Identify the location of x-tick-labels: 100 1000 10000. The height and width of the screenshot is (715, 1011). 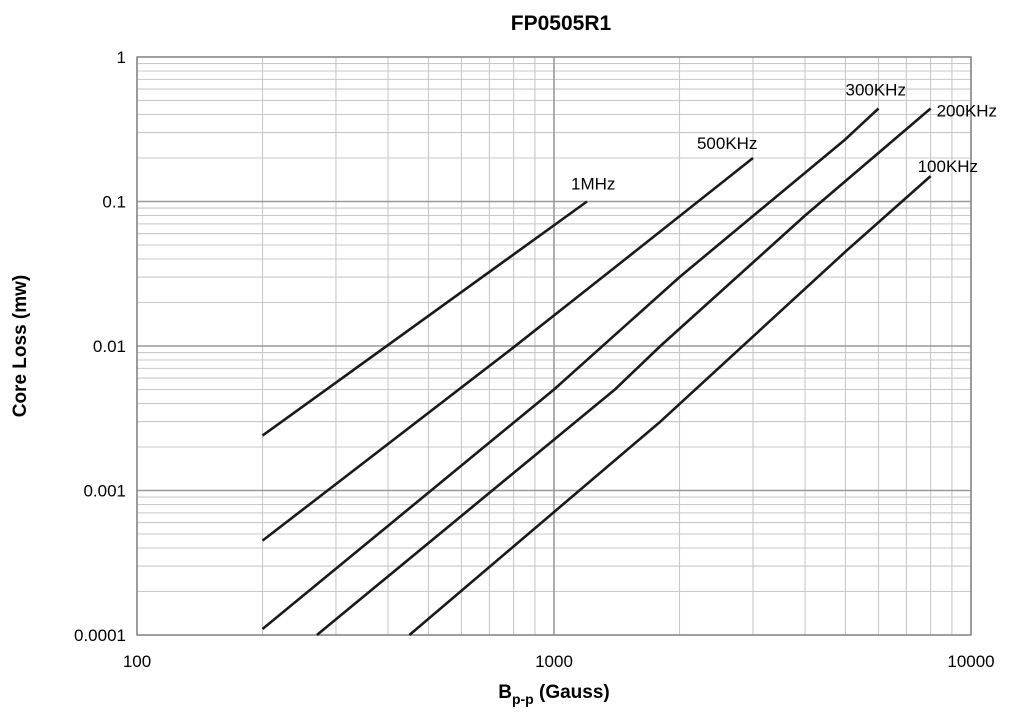
(559, 661).